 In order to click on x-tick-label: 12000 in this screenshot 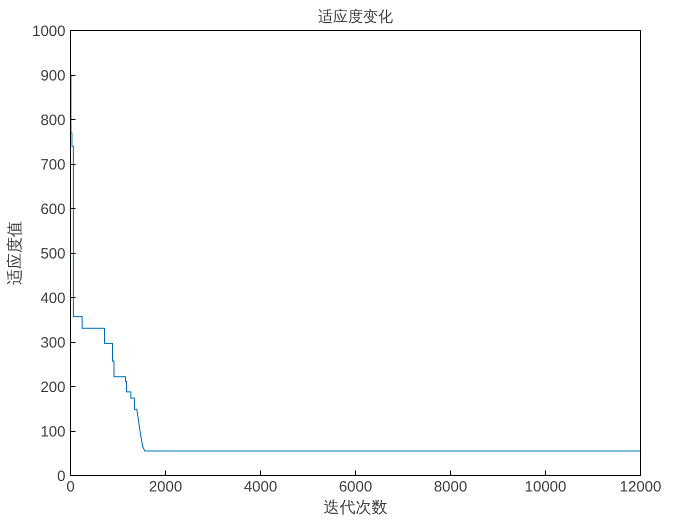, I will do `click(641, 487)`.